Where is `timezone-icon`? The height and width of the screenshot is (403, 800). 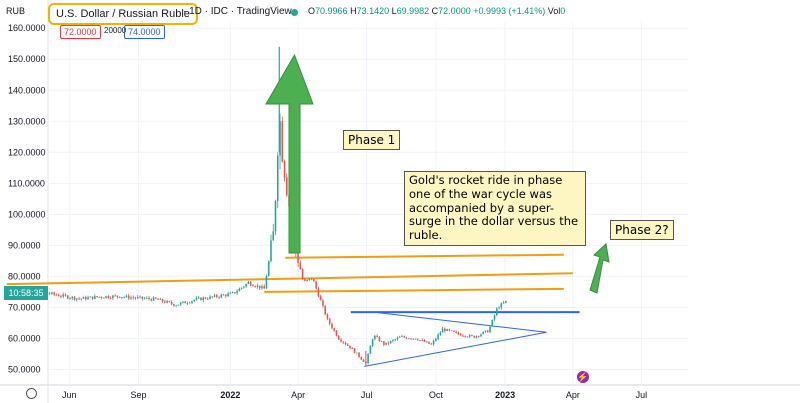
timezone-icon is located at coordinates (31, 393).